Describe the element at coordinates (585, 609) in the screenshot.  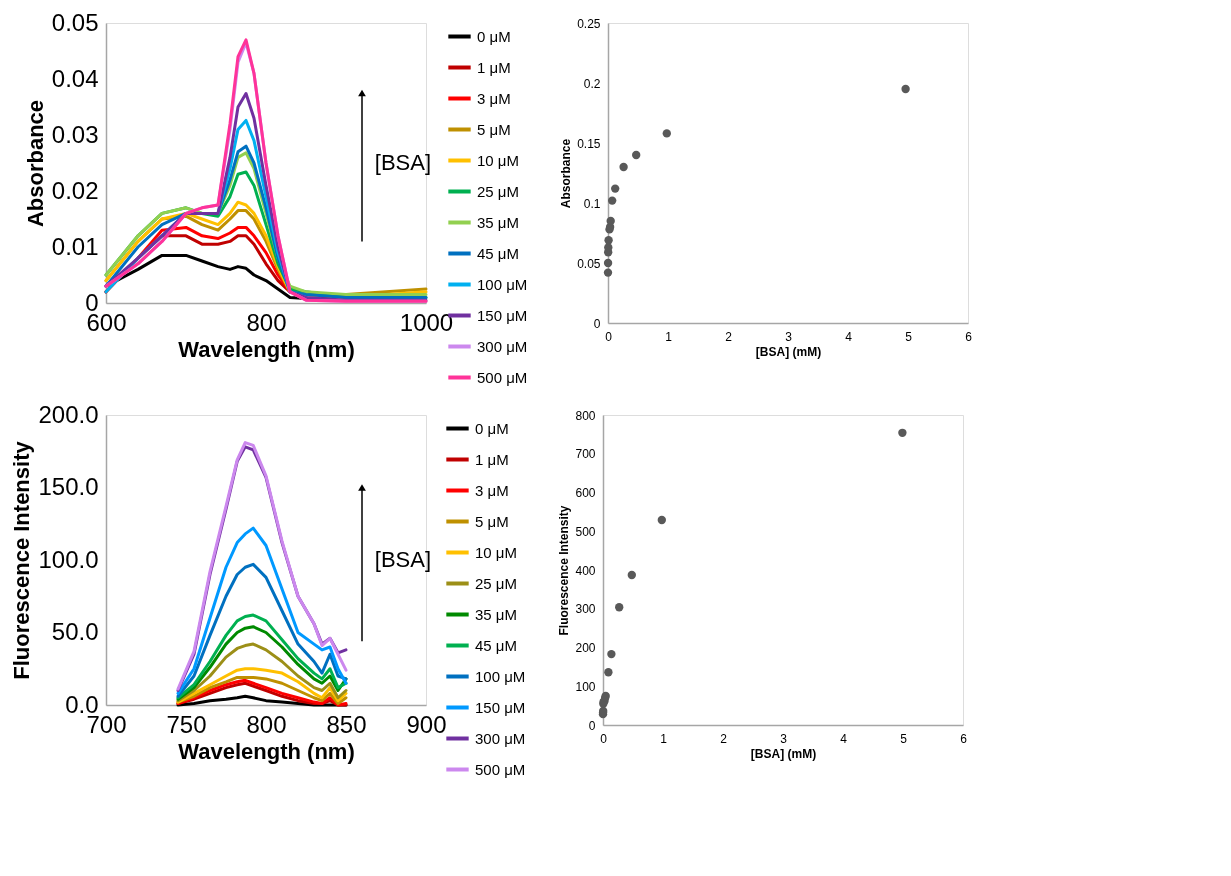
I see `y-tick-label: 300` at that location.